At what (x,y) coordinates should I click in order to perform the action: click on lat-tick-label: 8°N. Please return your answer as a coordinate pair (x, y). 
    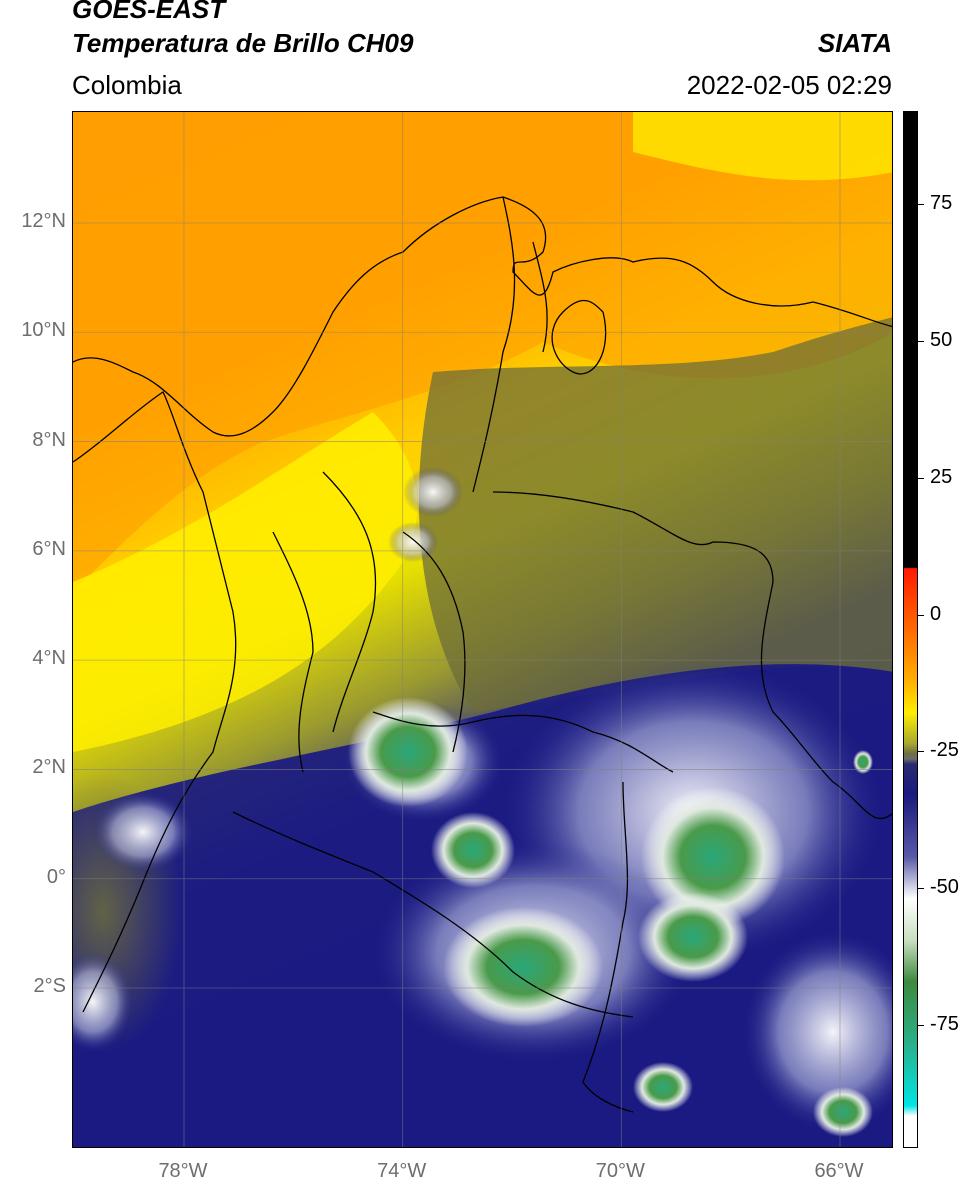
    Looking at the image, I should click on (49, 439).